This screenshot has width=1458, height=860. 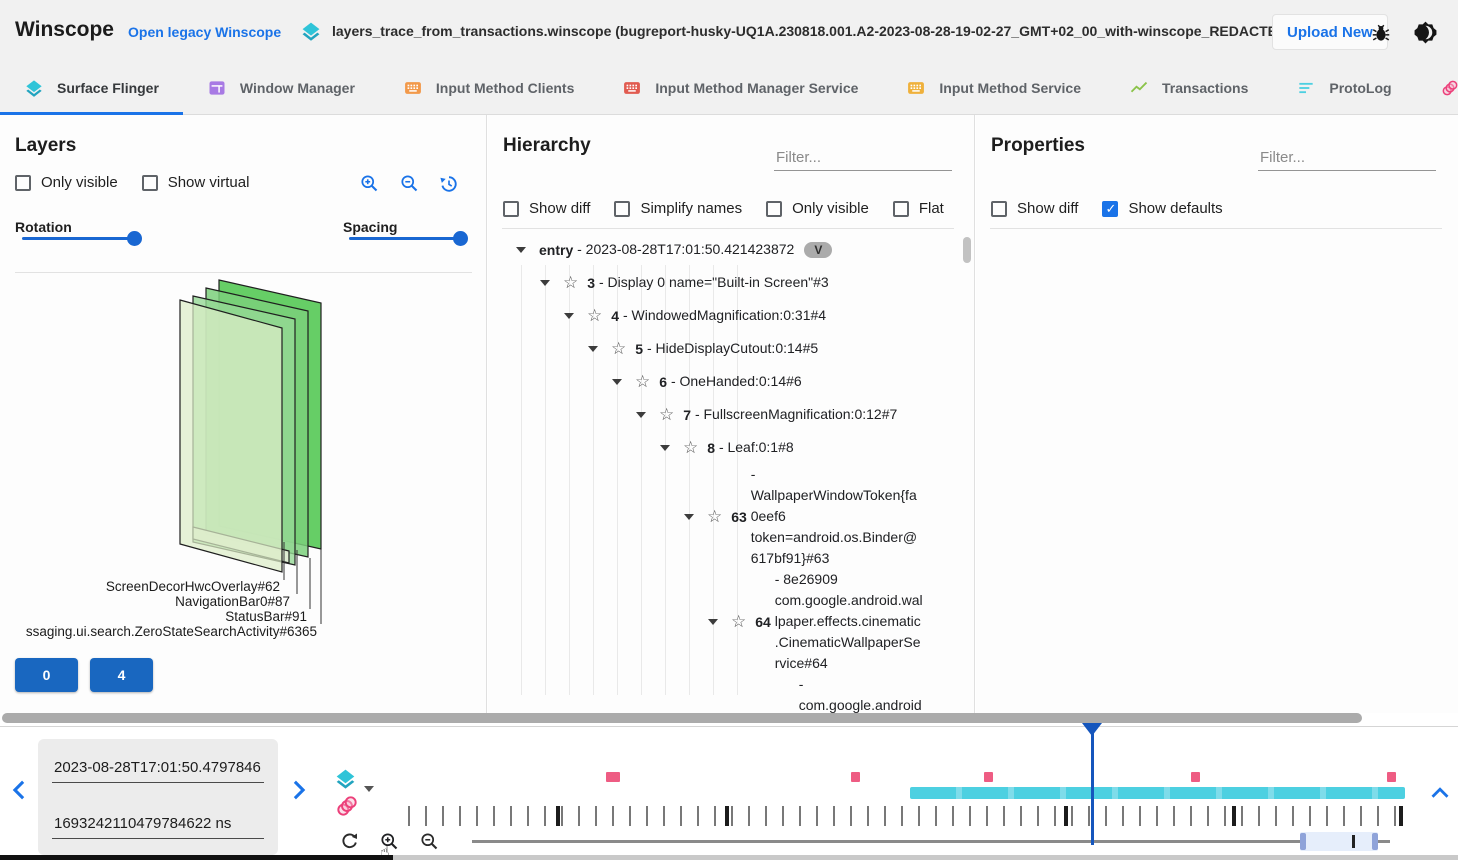 I want to click on layers-options: Only visible Show virtual, so click(x=139, y=182).